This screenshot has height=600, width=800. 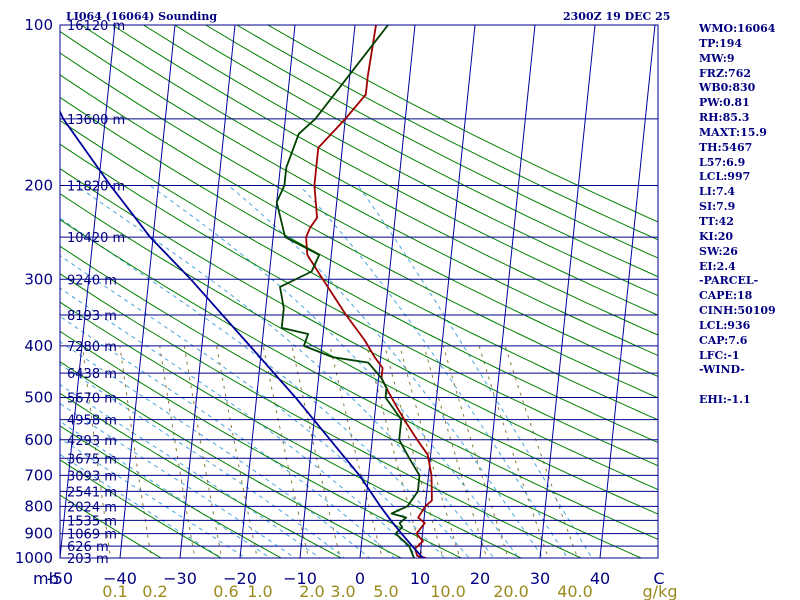 What do you see at coordinates (38, 25) in the screenshot?
I see `pressure-tick-label: 100` at bounding box center [38, 25].